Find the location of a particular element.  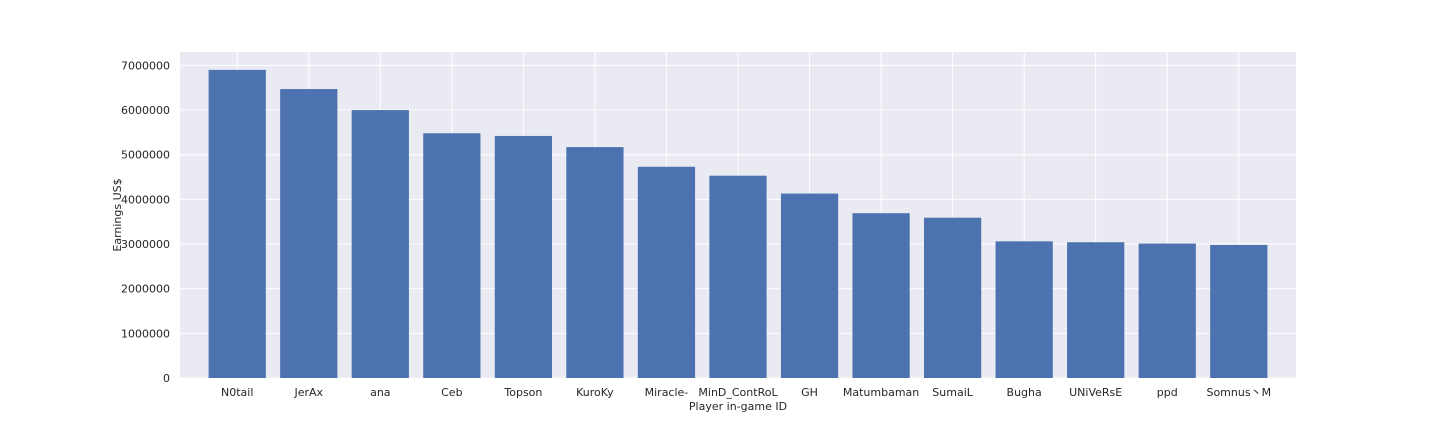

x-tick-label: Miracle- is located at coordinates (667, 392).